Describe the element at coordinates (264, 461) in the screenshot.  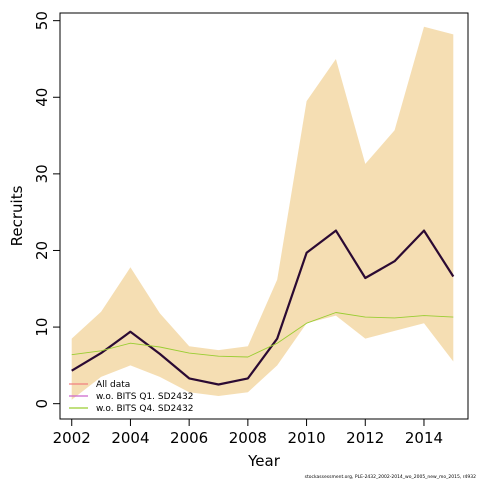
I see `x-axis-label: Year` at that location.